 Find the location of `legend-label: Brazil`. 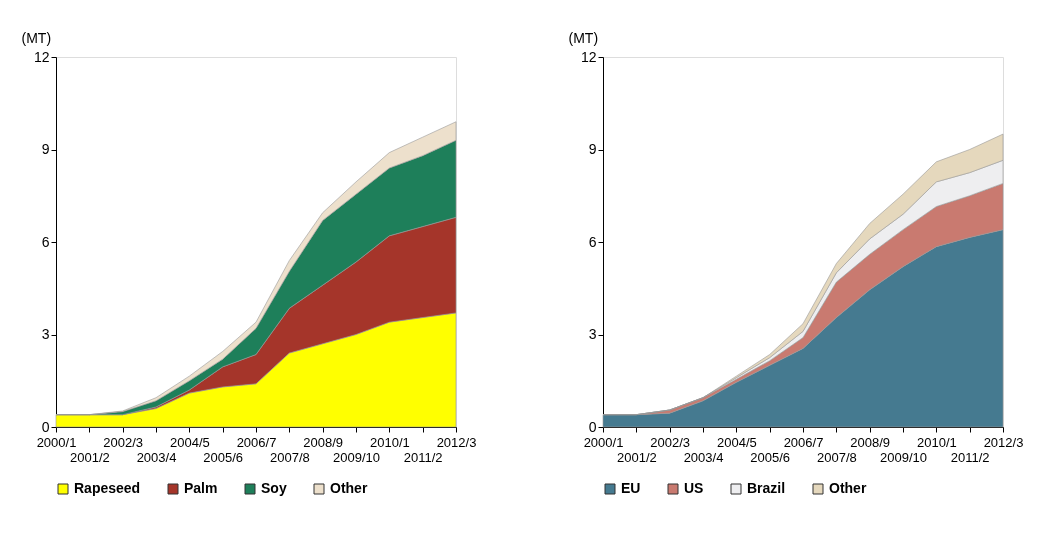

legend-label: Brazil is located at coordinates (766, 488).